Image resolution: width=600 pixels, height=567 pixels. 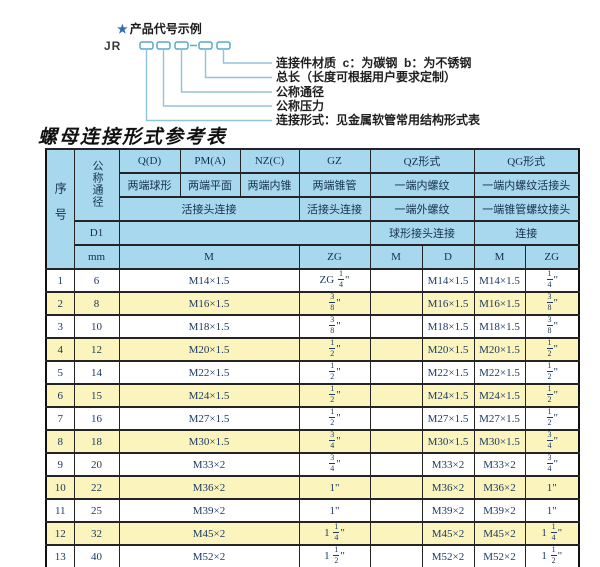 I want to click on leader-lines, so click(x=208, y=85).